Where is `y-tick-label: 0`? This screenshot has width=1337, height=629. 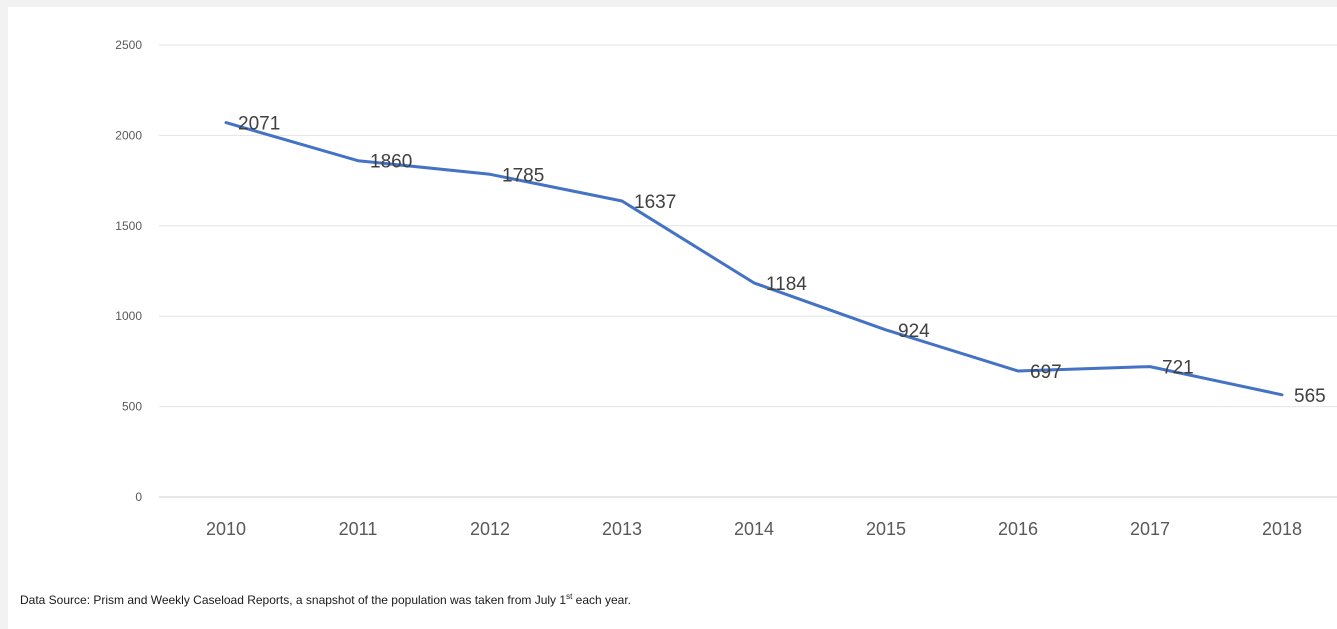
y-tick-label: 0 is located at coordinates (138, 497).